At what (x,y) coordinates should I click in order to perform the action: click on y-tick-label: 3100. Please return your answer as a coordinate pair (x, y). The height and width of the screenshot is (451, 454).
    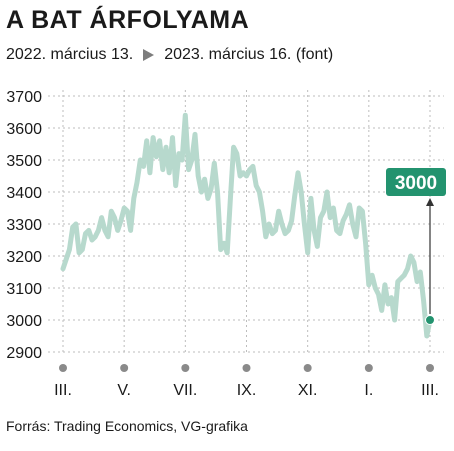
    Looking at the image, I should click on (24, 289).